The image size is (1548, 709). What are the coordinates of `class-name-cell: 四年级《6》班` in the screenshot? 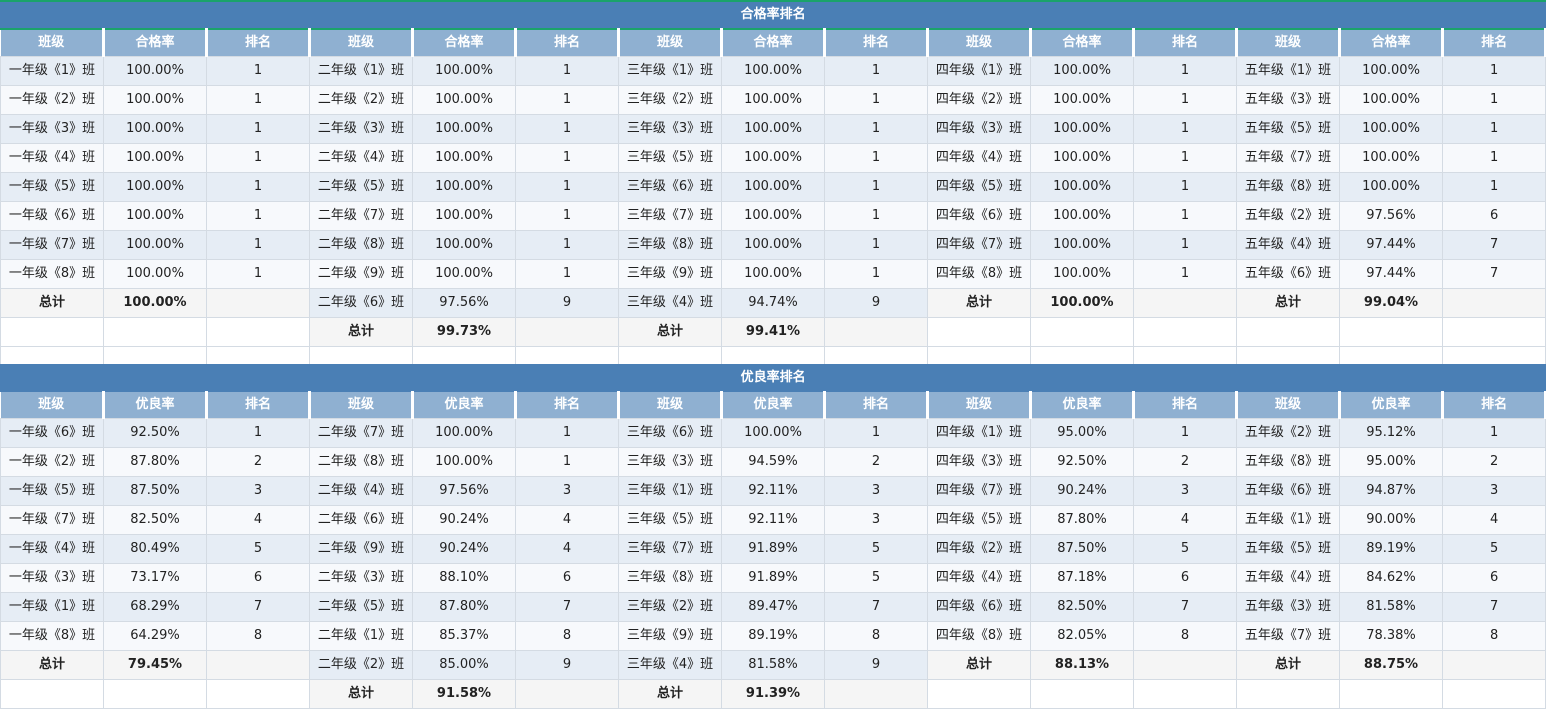 It's located at (979, 607).